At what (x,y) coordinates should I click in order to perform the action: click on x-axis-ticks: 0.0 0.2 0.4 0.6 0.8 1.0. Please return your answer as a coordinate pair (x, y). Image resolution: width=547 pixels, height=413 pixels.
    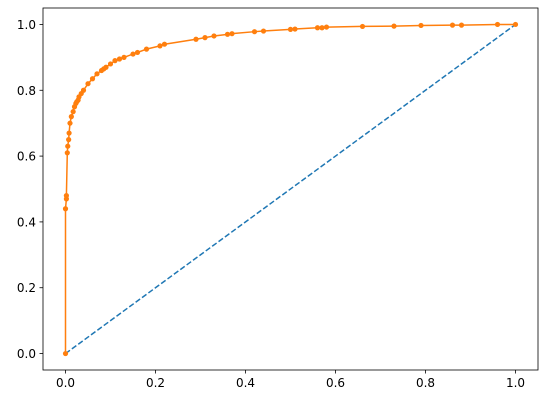
    Looking at the image, I should click on (290, 380).